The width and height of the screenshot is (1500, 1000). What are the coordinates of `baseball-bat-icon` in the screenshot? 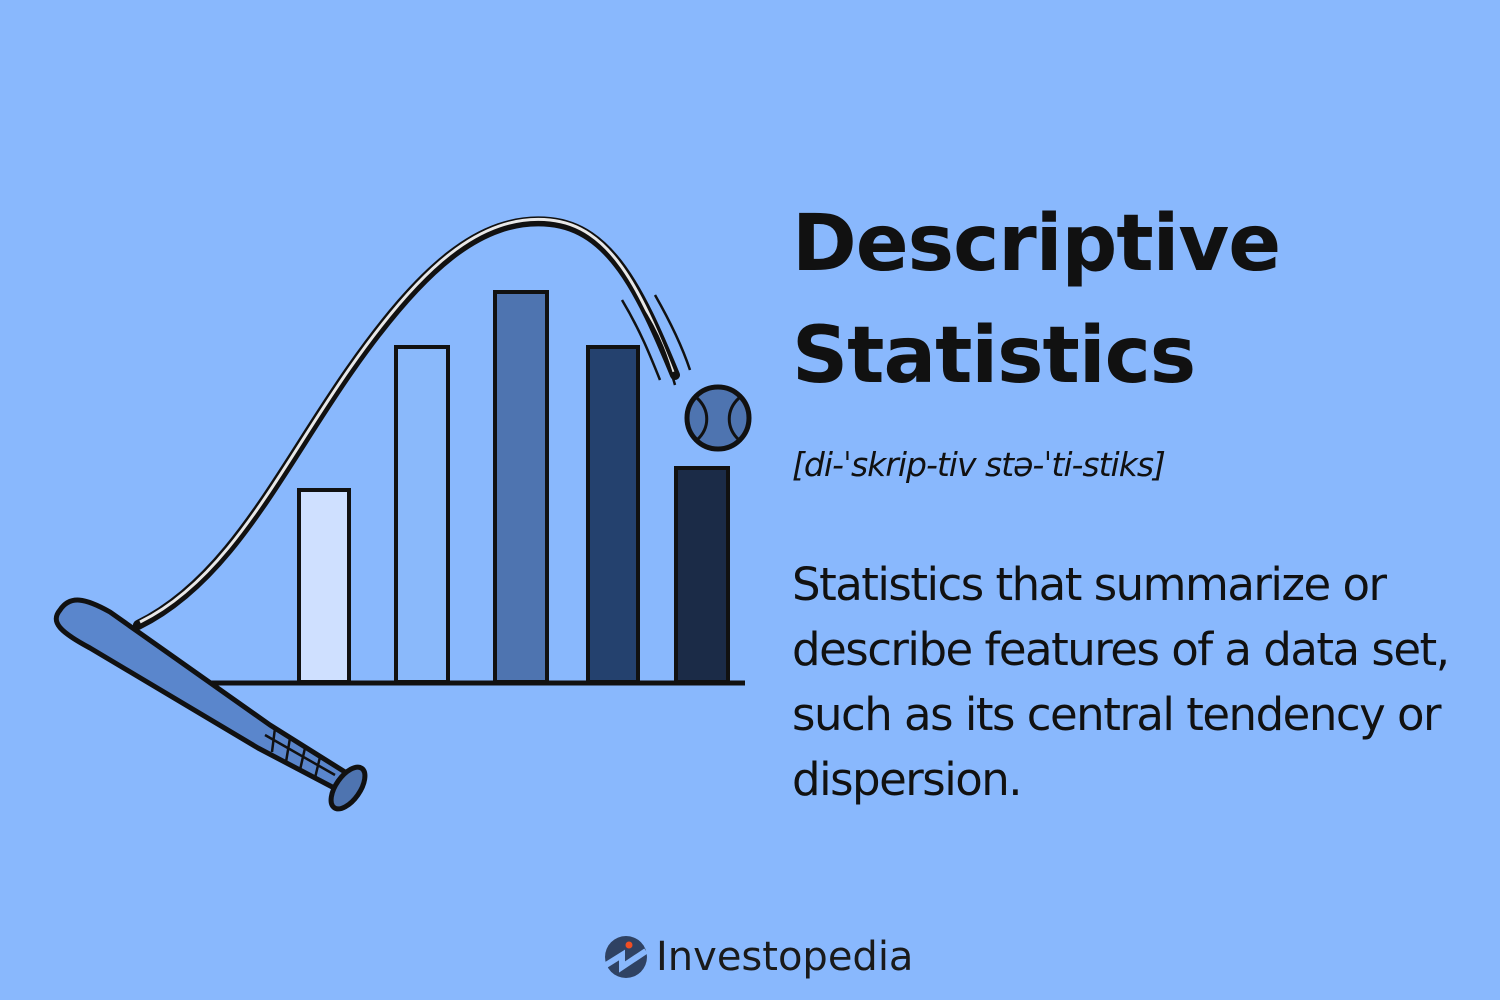 It's located at (210, 704).